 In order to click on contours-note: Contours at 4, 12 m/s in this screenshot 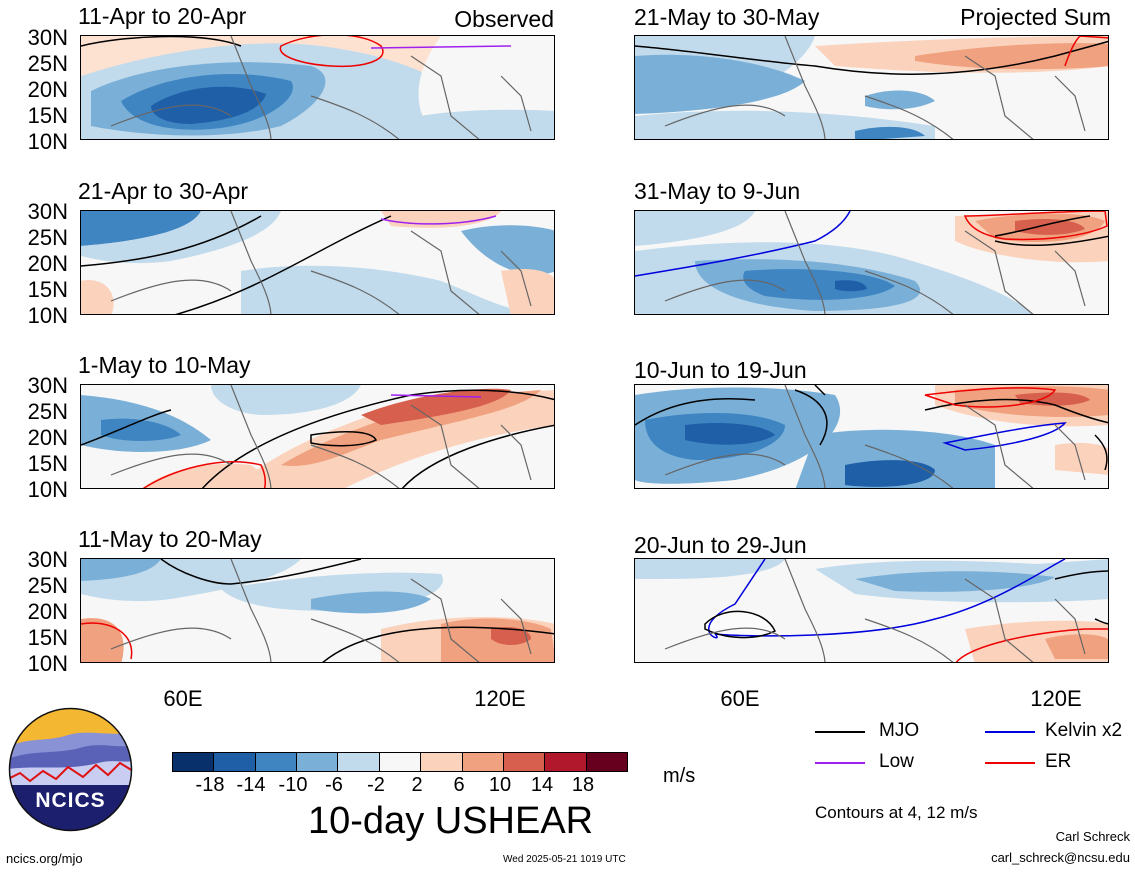, I will do `click(896, 812)`.